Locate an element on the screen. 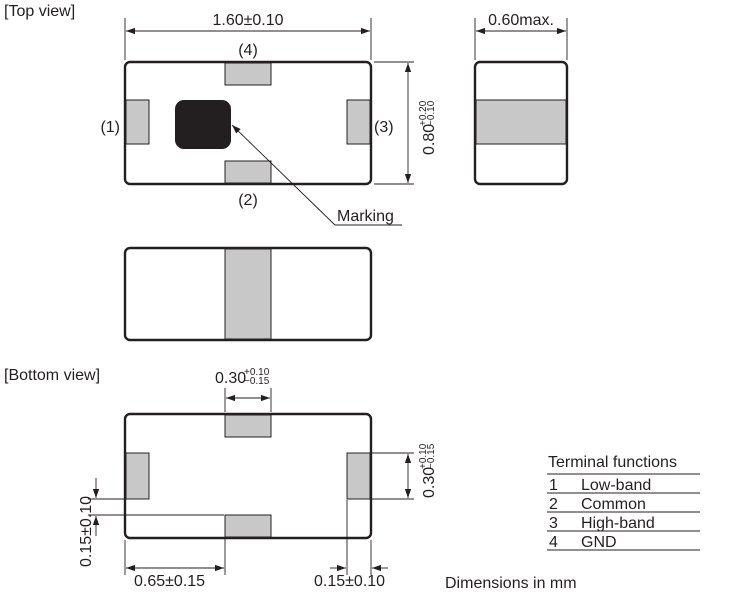 Image resolution: width=732 pixels, height=594 pixels. pad-1-bottom is located at coordinates (137, 476).